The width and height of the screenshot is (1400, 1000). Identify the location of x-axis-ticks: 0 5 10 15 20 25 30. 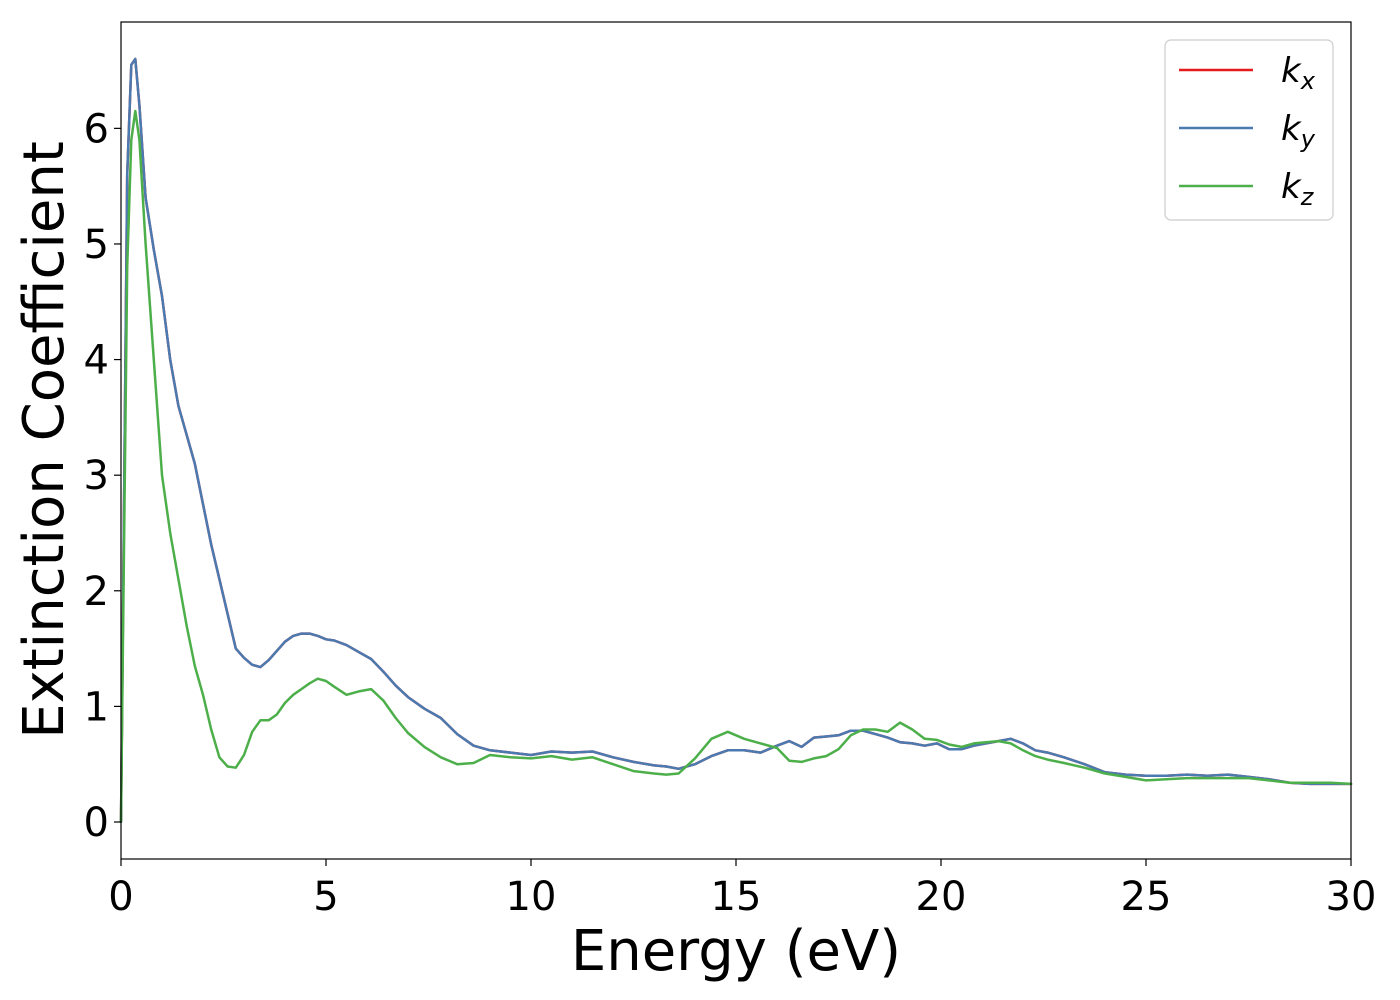
(742, 889).